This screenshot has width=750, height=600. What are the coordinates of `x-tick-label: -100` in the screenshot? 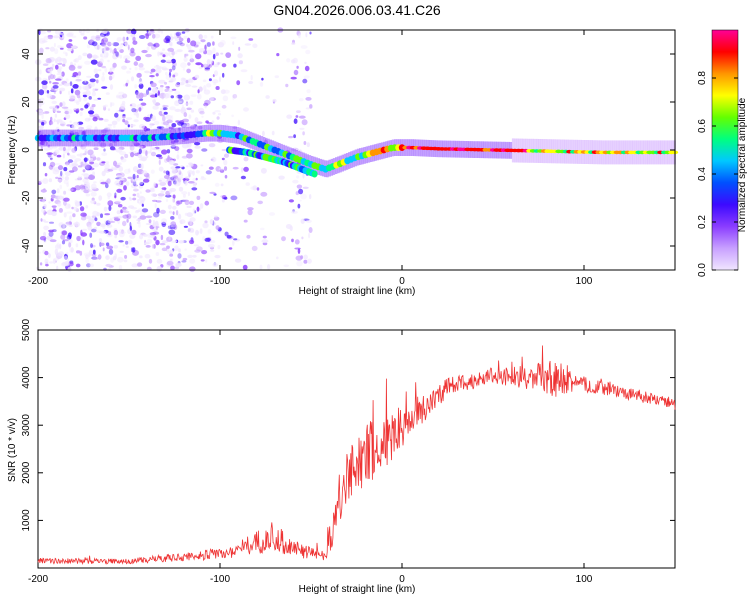 It's located at (220, 579).